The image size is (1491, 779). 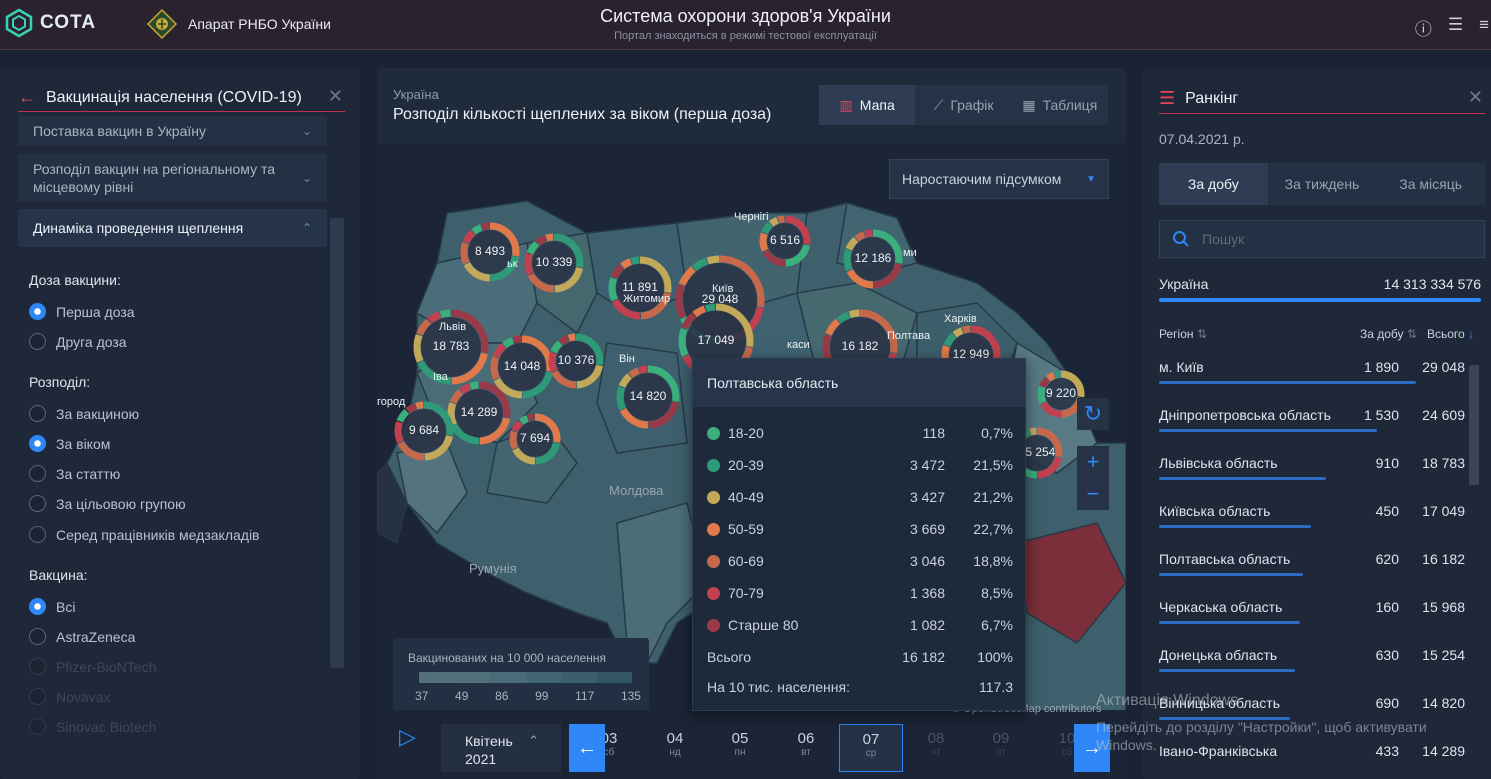 What do you see at coordinates (107, 503) in the screenshot?
I see `radio-by-target-group: За цільовою групою` at bounding box center [107, 503].